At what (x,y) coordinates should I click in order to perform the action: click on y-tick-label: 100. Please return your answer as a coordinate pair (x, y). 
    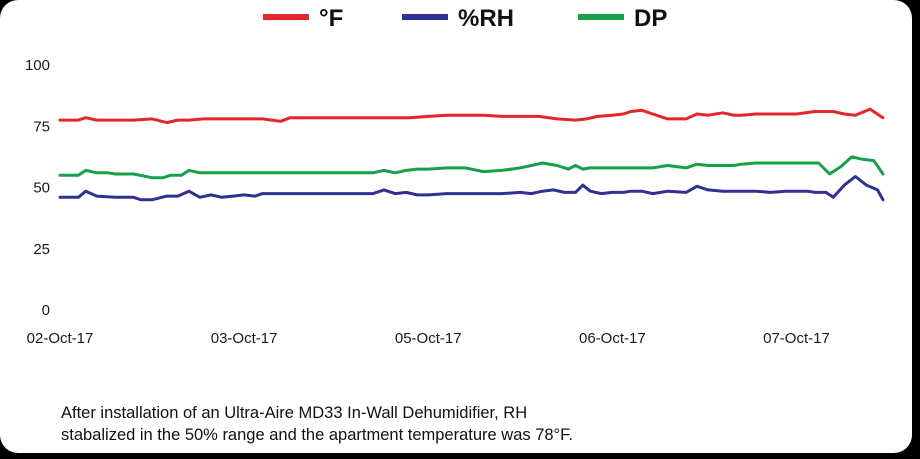
    Looking at the image, I should click on (37, 65).